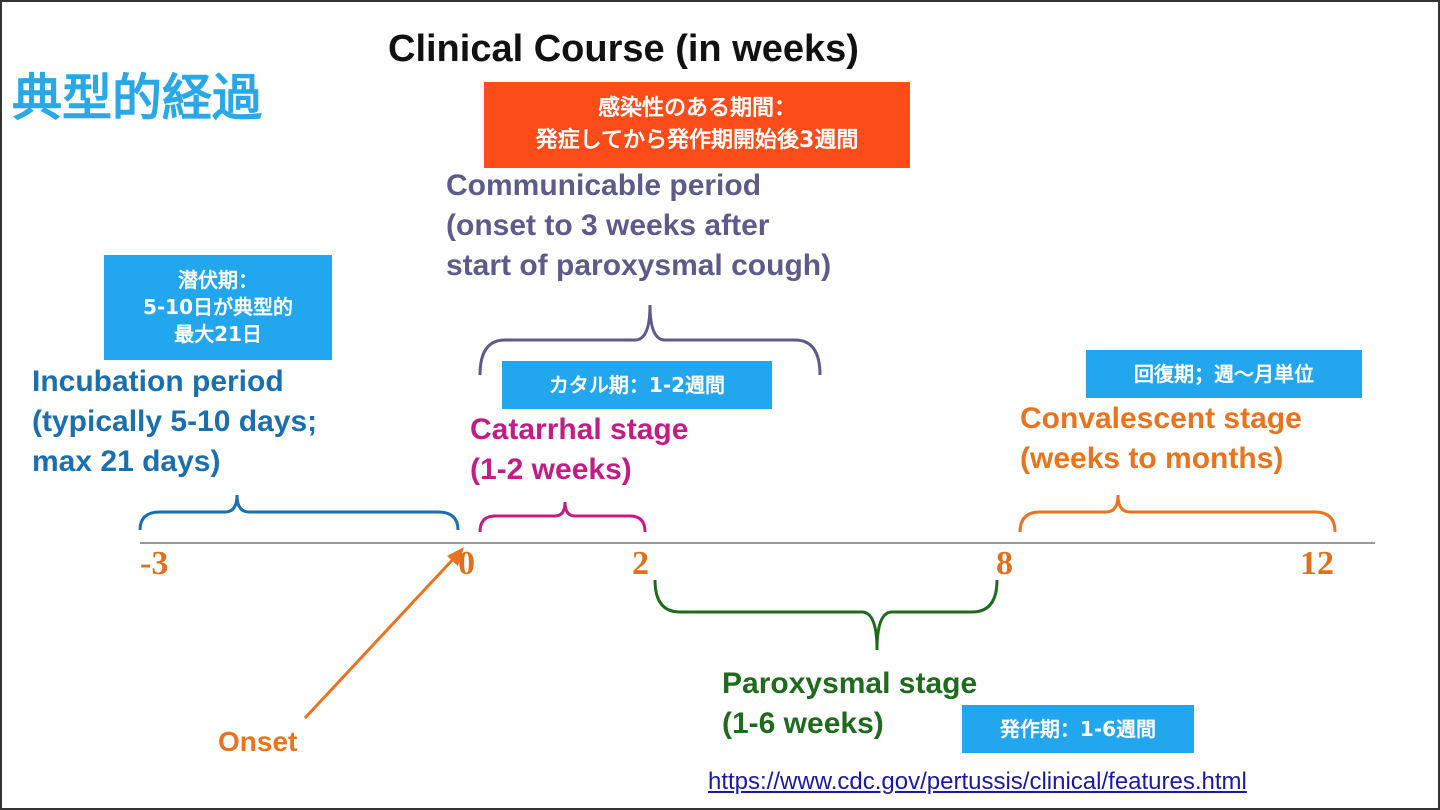 The image size is (1440, 810). Describe the element at coordinates (826, 615) in the screenshot. I see `paroxysmal-brace` at that location.